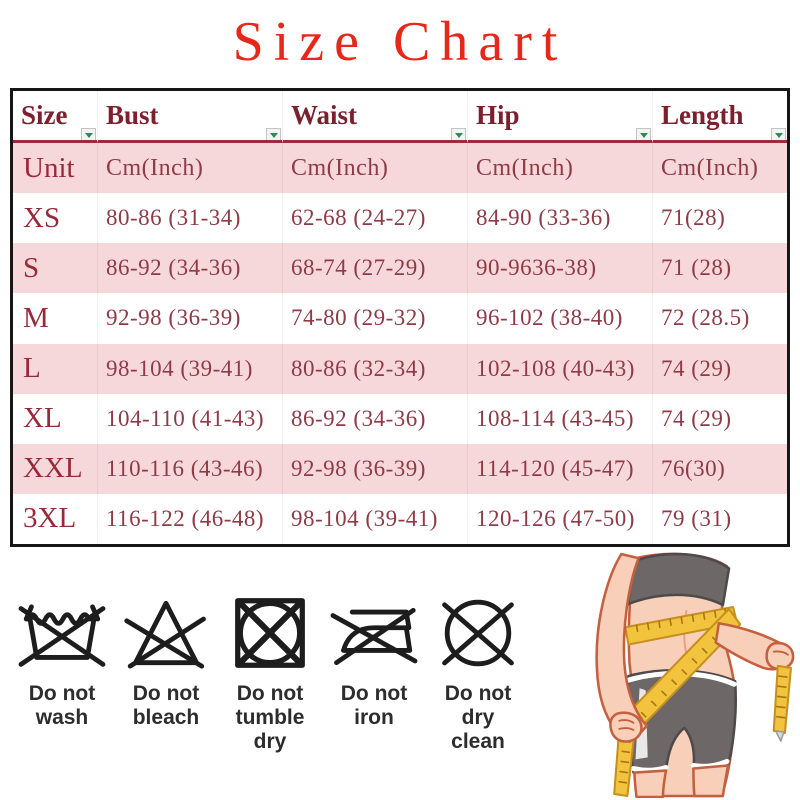 This screenshot has height=800, width=800. Describe the element at coordinates (55, 468) in the screenshot. I see `row-xxl-size: XXL` at that location.